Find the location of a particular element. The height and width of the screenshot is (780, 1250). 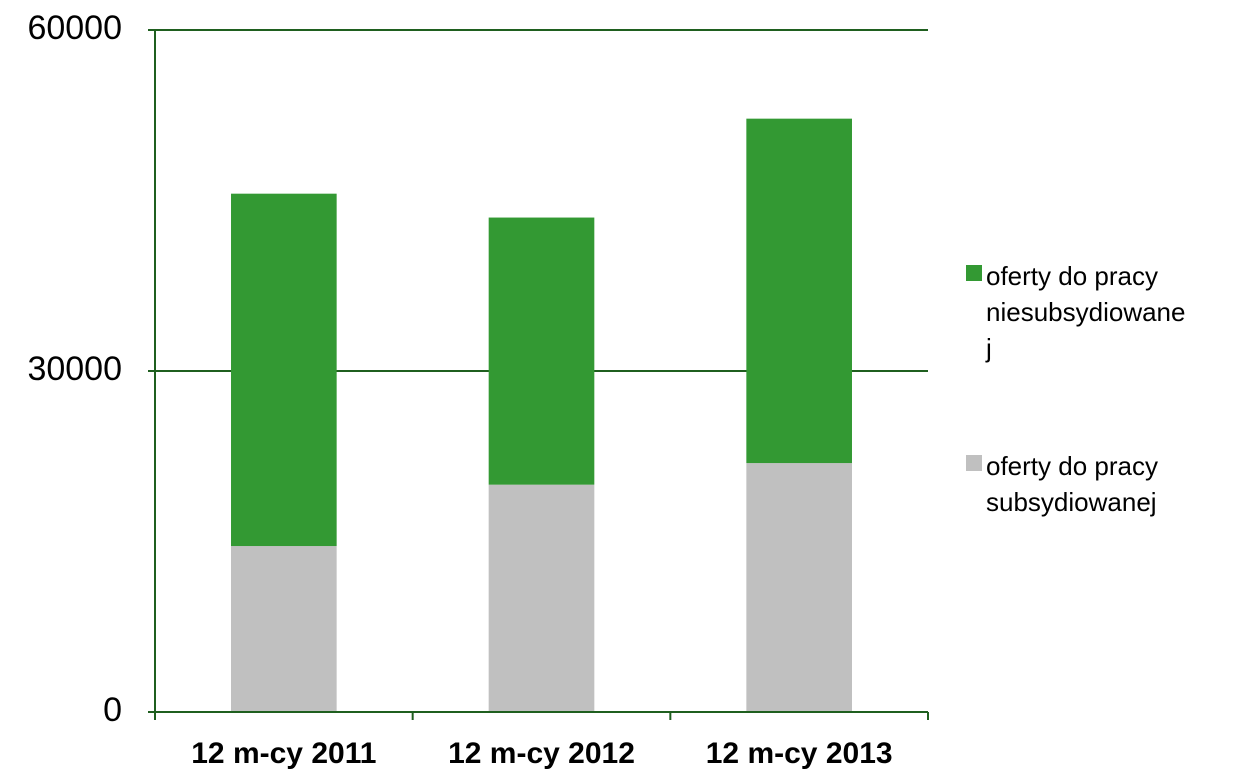

y-tick-label: 30000 is located at coordinates (74, 369).